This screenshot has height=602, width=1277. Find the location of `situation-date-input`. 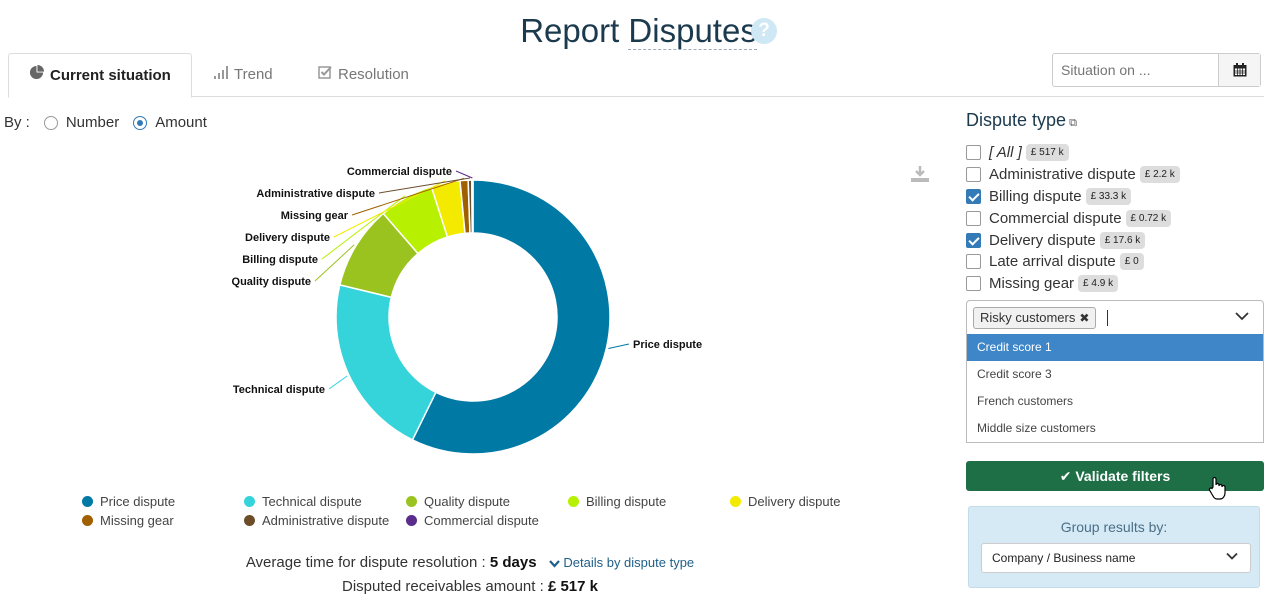

situation-date-input is located at coordinates (1136, 70).